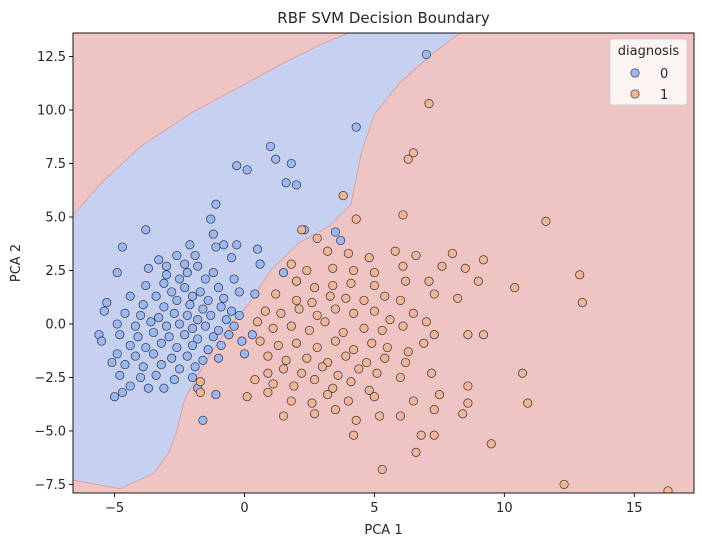 This screenshot has width=702, height=547. Describe the element at coordinates (50, 378) in the screenshot. I see `y-tick-label: −2.5` at that location.